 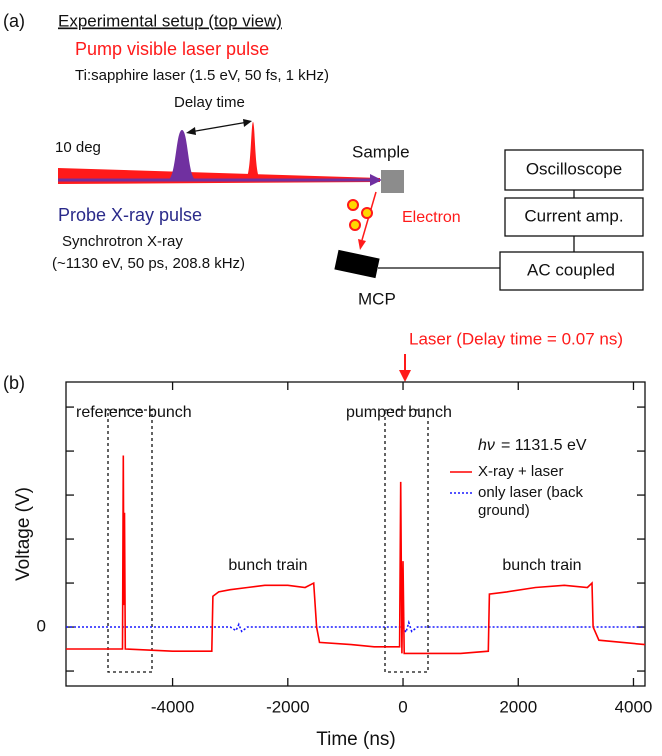 What do you see at coordinates (209, 102) in the screenshot?
I see `delay-label: Delay time` at bounding box center [209, 102].